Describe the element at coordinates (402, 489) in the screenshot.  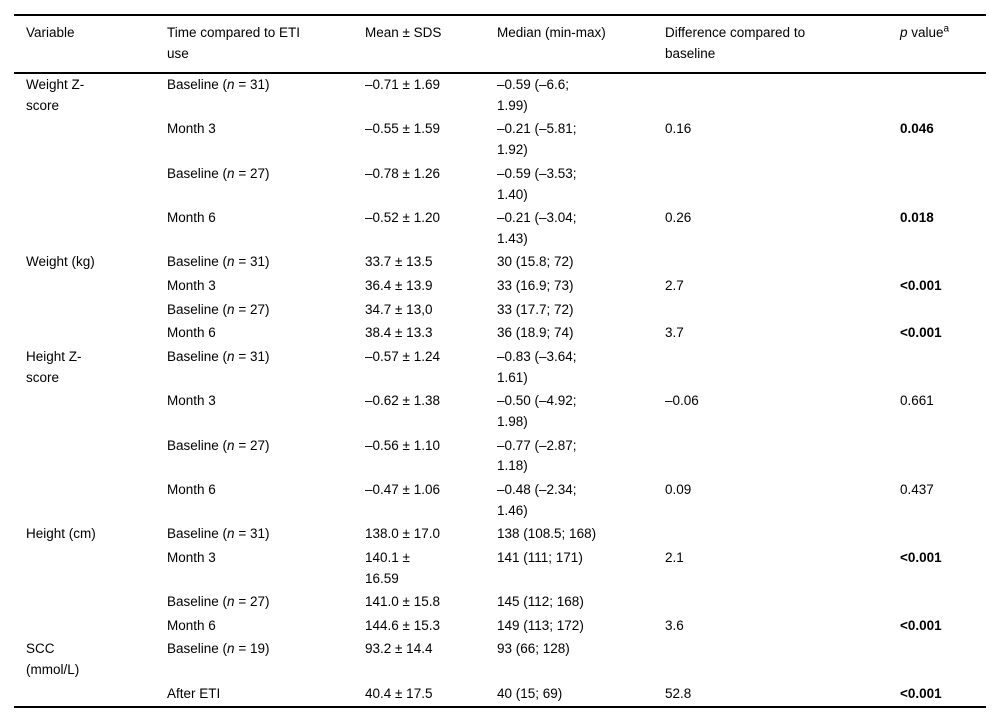
I see `cell-mean: –0.47 ± 1.06` at that location.